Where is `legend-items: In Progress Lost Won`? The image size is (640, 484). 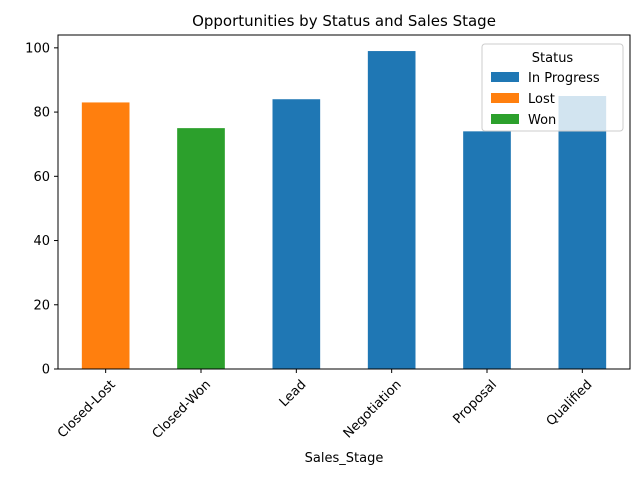 legend-items: In Progress Lost Won is located at coordinates (545, 99).